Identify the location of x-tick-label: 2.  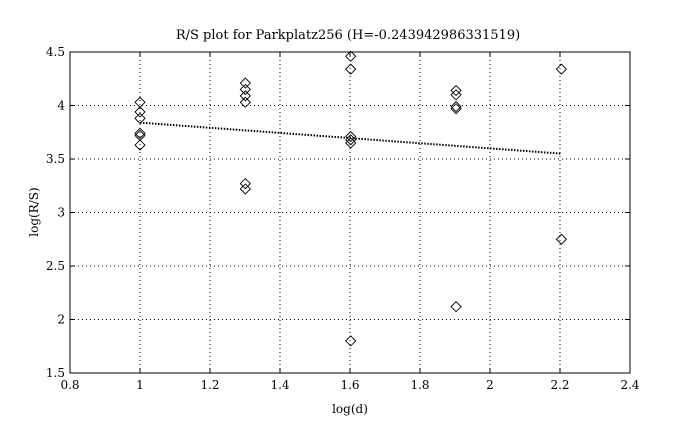
(490, 385).